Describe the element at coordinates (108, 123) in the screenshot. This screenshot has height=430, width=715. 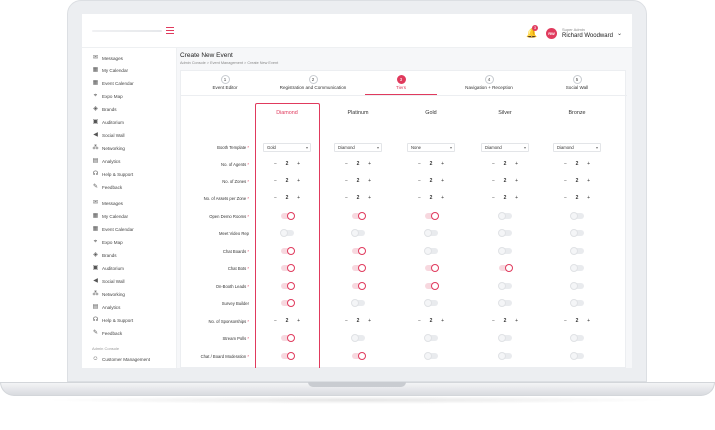
I see `sidebar-item: ▣ Auditorium` at that location.